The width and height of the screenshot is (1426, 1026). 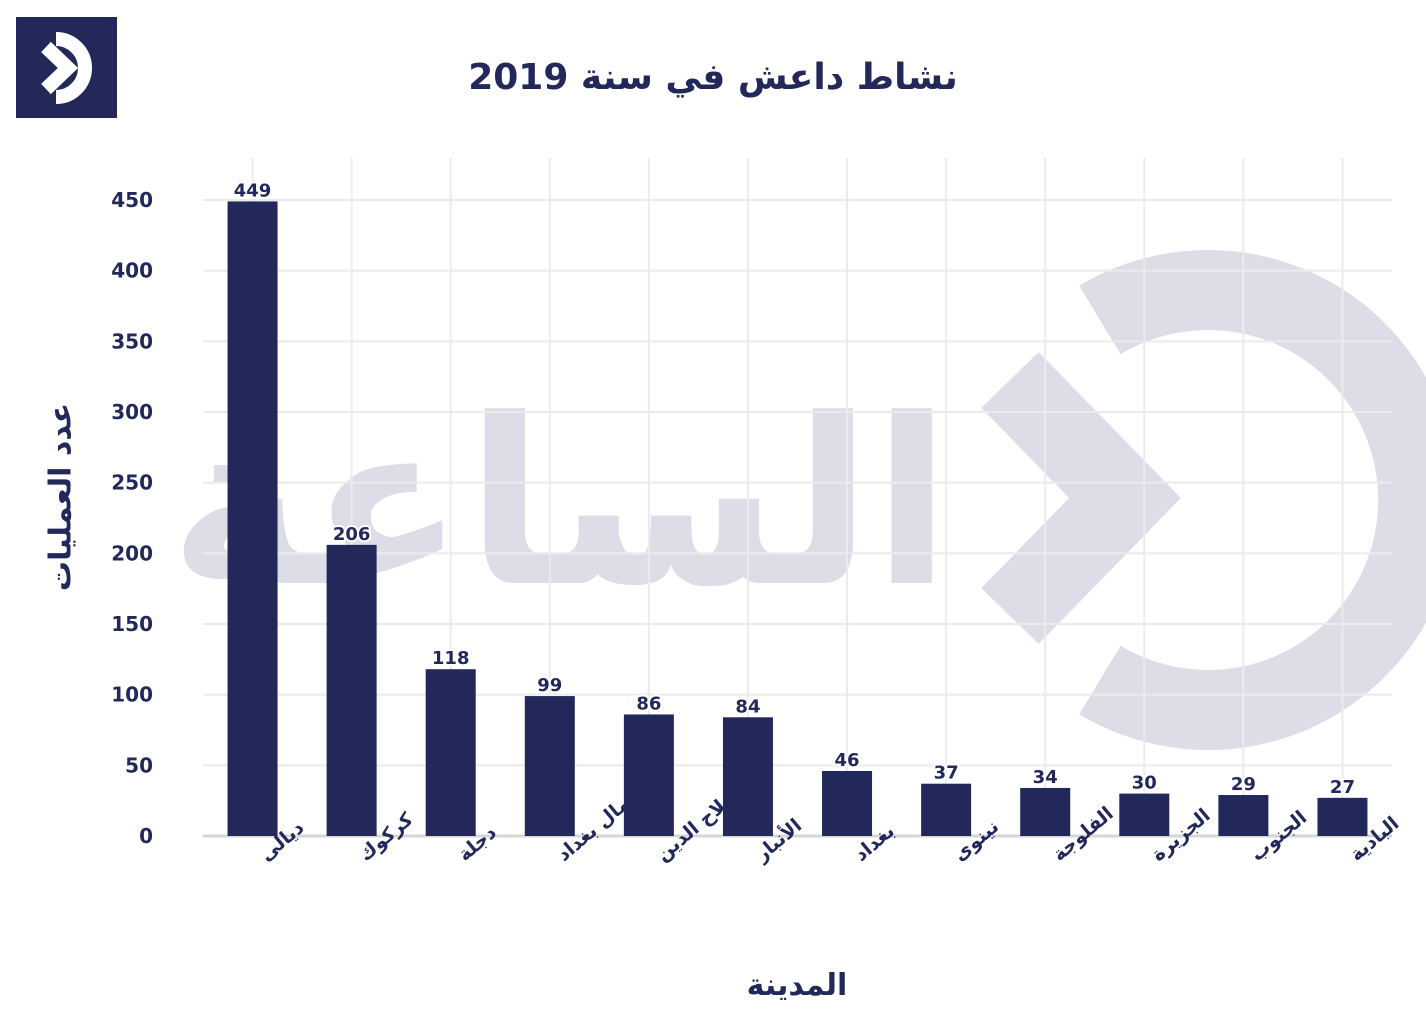 What do you see at coordinates (946, 773) in the screenshot?
I see `data-label: 37` at bounding box center [946, 773].